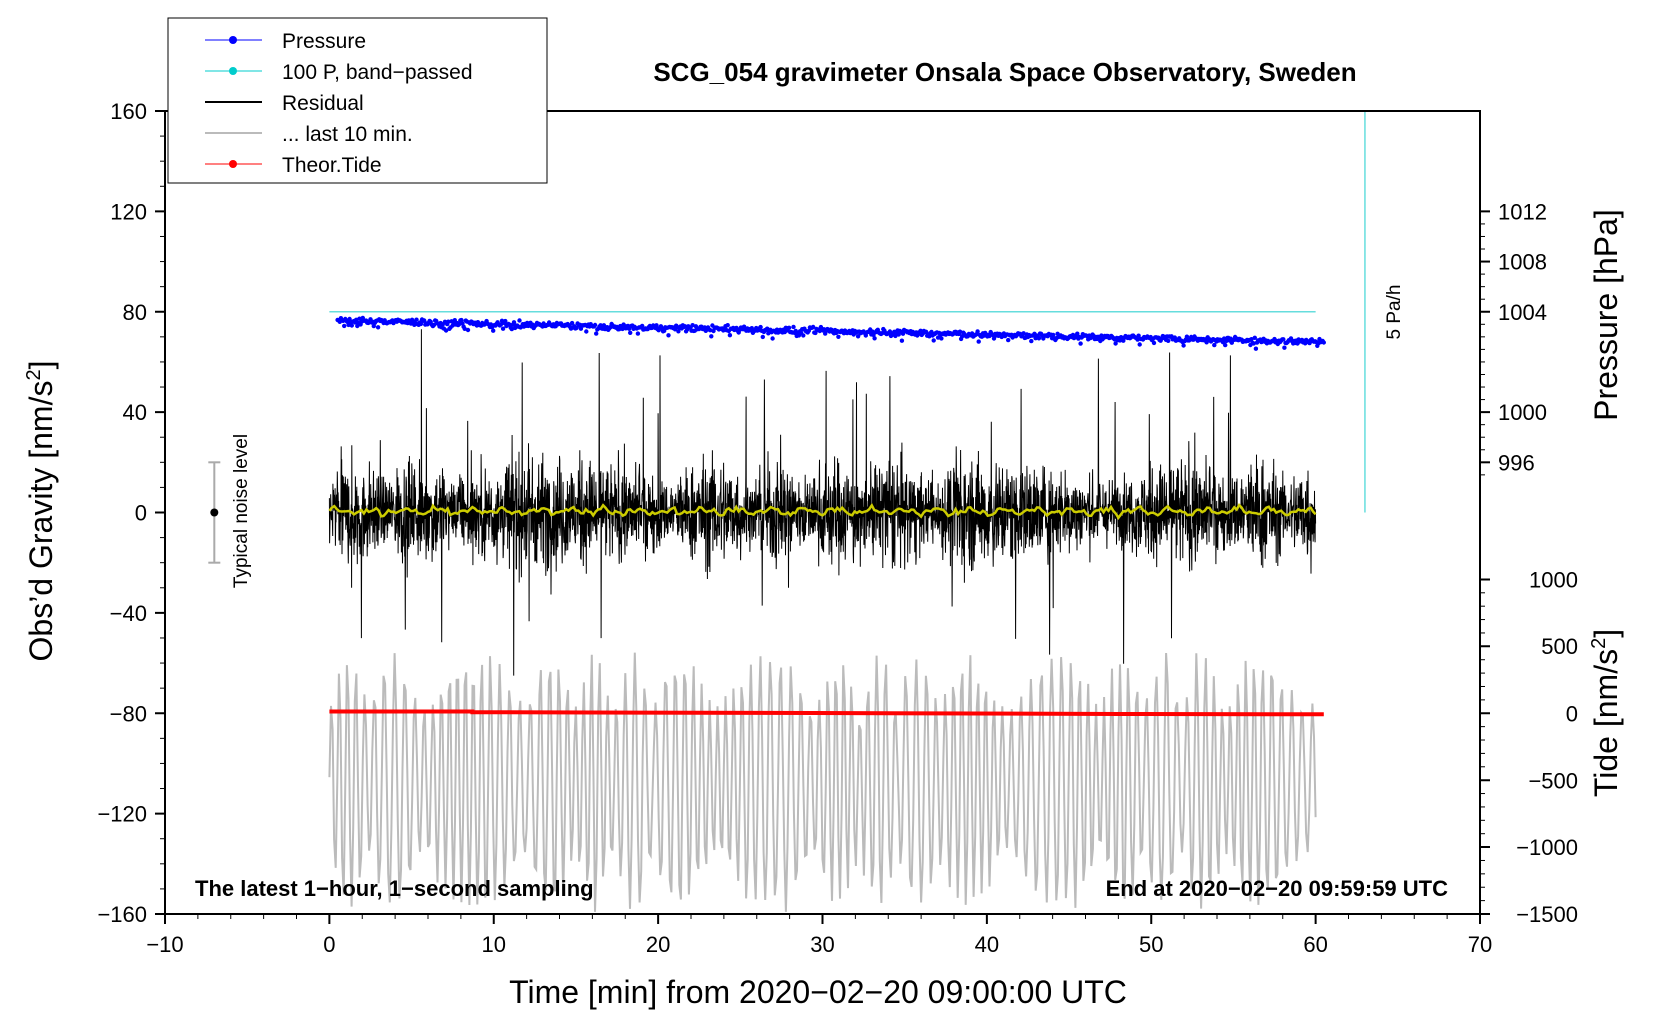 The image size is (1660, 1020). Describe the element at coordinates (1553, 580) in the screenshot. I see `tide-tick-label: 1000` at that location.